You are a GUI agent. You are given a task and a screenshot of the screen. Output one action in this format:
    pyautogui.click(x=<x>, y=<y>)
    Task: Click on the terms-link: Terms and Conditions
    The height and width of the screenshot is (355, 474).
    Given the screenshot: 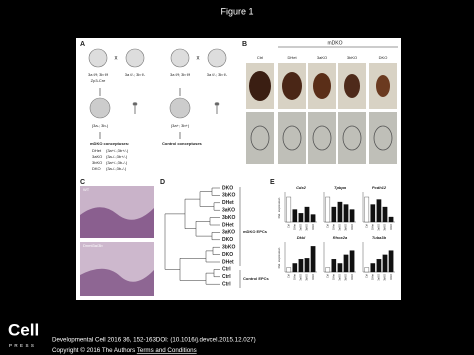 What is the action you would take?
    pyautogui.click(x=167, y=350)
    